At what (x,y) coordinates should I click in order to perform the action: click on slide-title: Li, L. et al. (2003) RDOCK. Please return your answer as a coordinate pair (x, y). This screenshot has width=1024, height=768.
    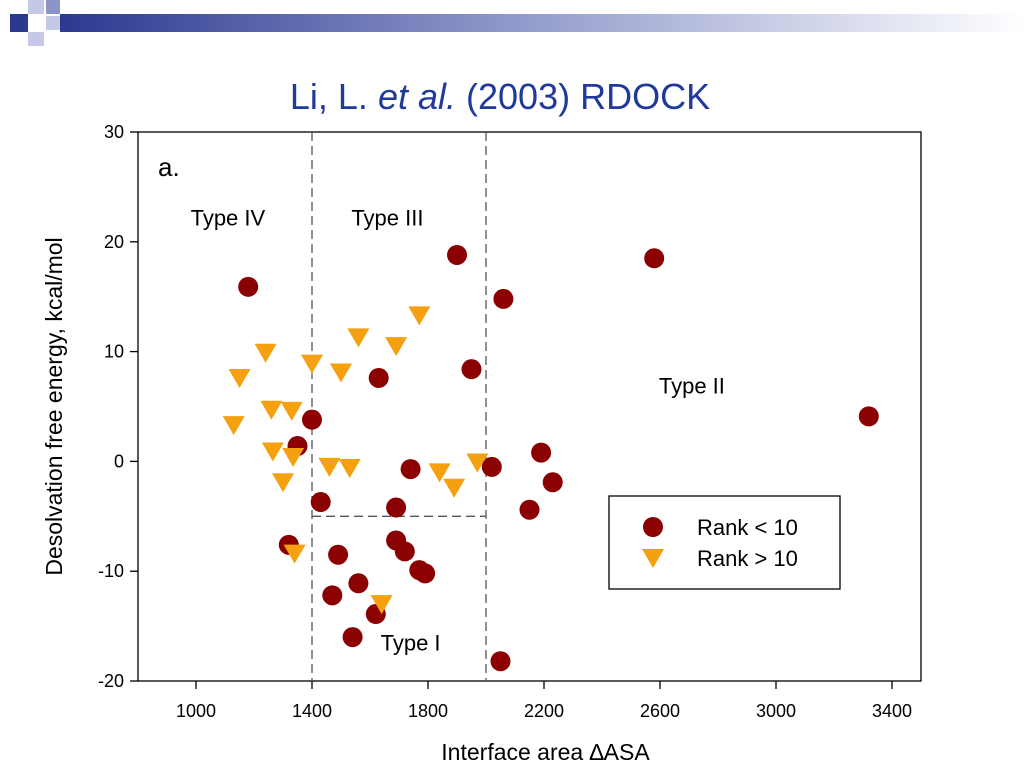
    Looking at the image, I should click on (500, 97).